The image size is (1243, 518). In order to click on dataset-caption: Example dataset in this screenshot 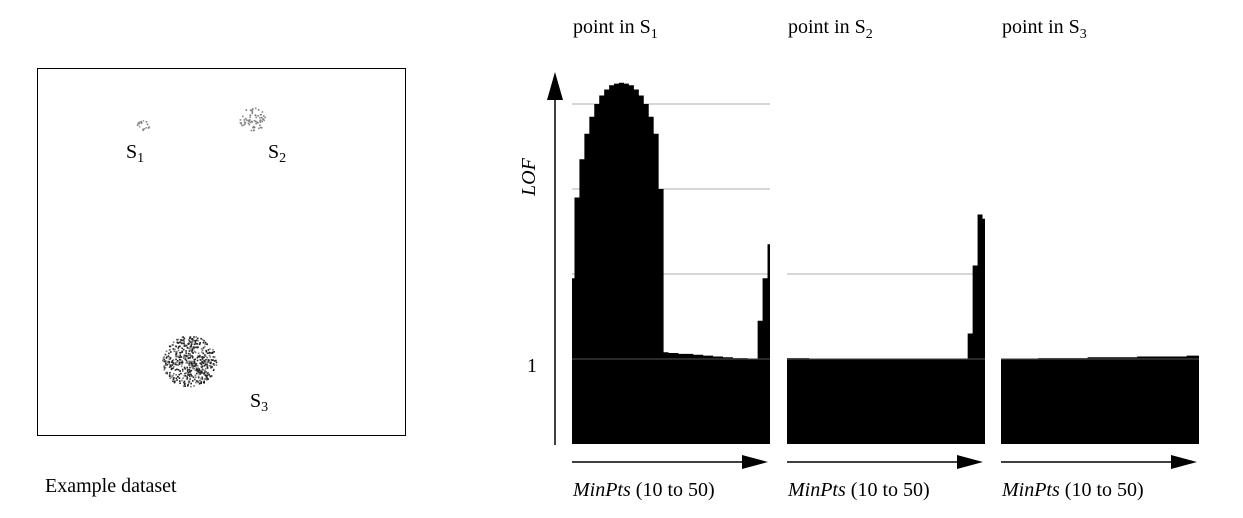, I will do `click(111, 486)`.